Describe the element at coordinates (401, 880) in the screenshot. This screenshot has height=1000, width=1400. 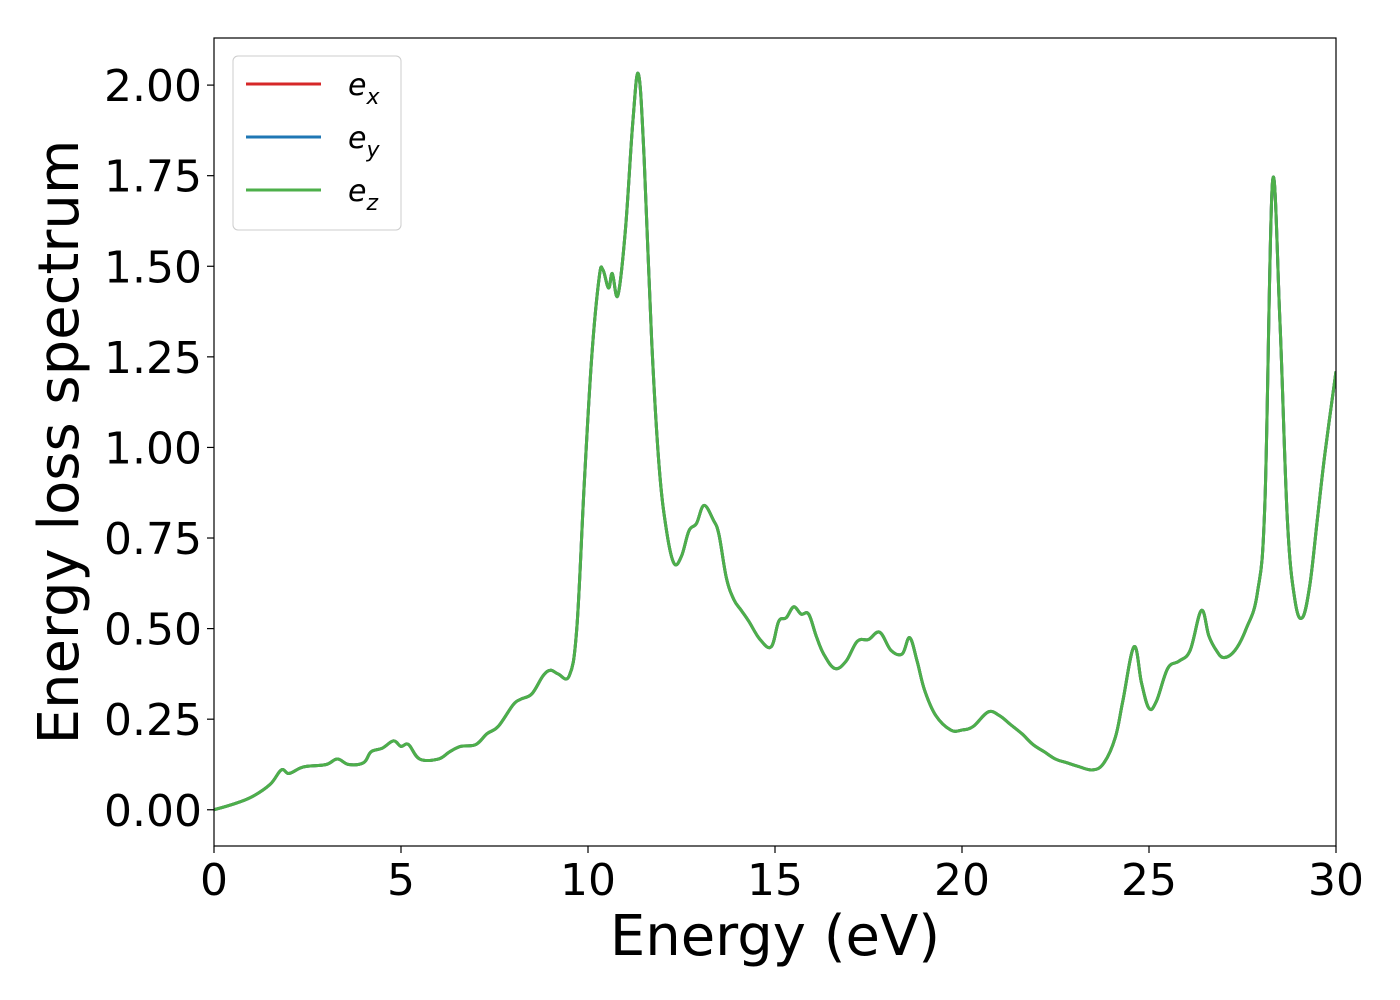
I see `x-tick-label: 5` at that location.